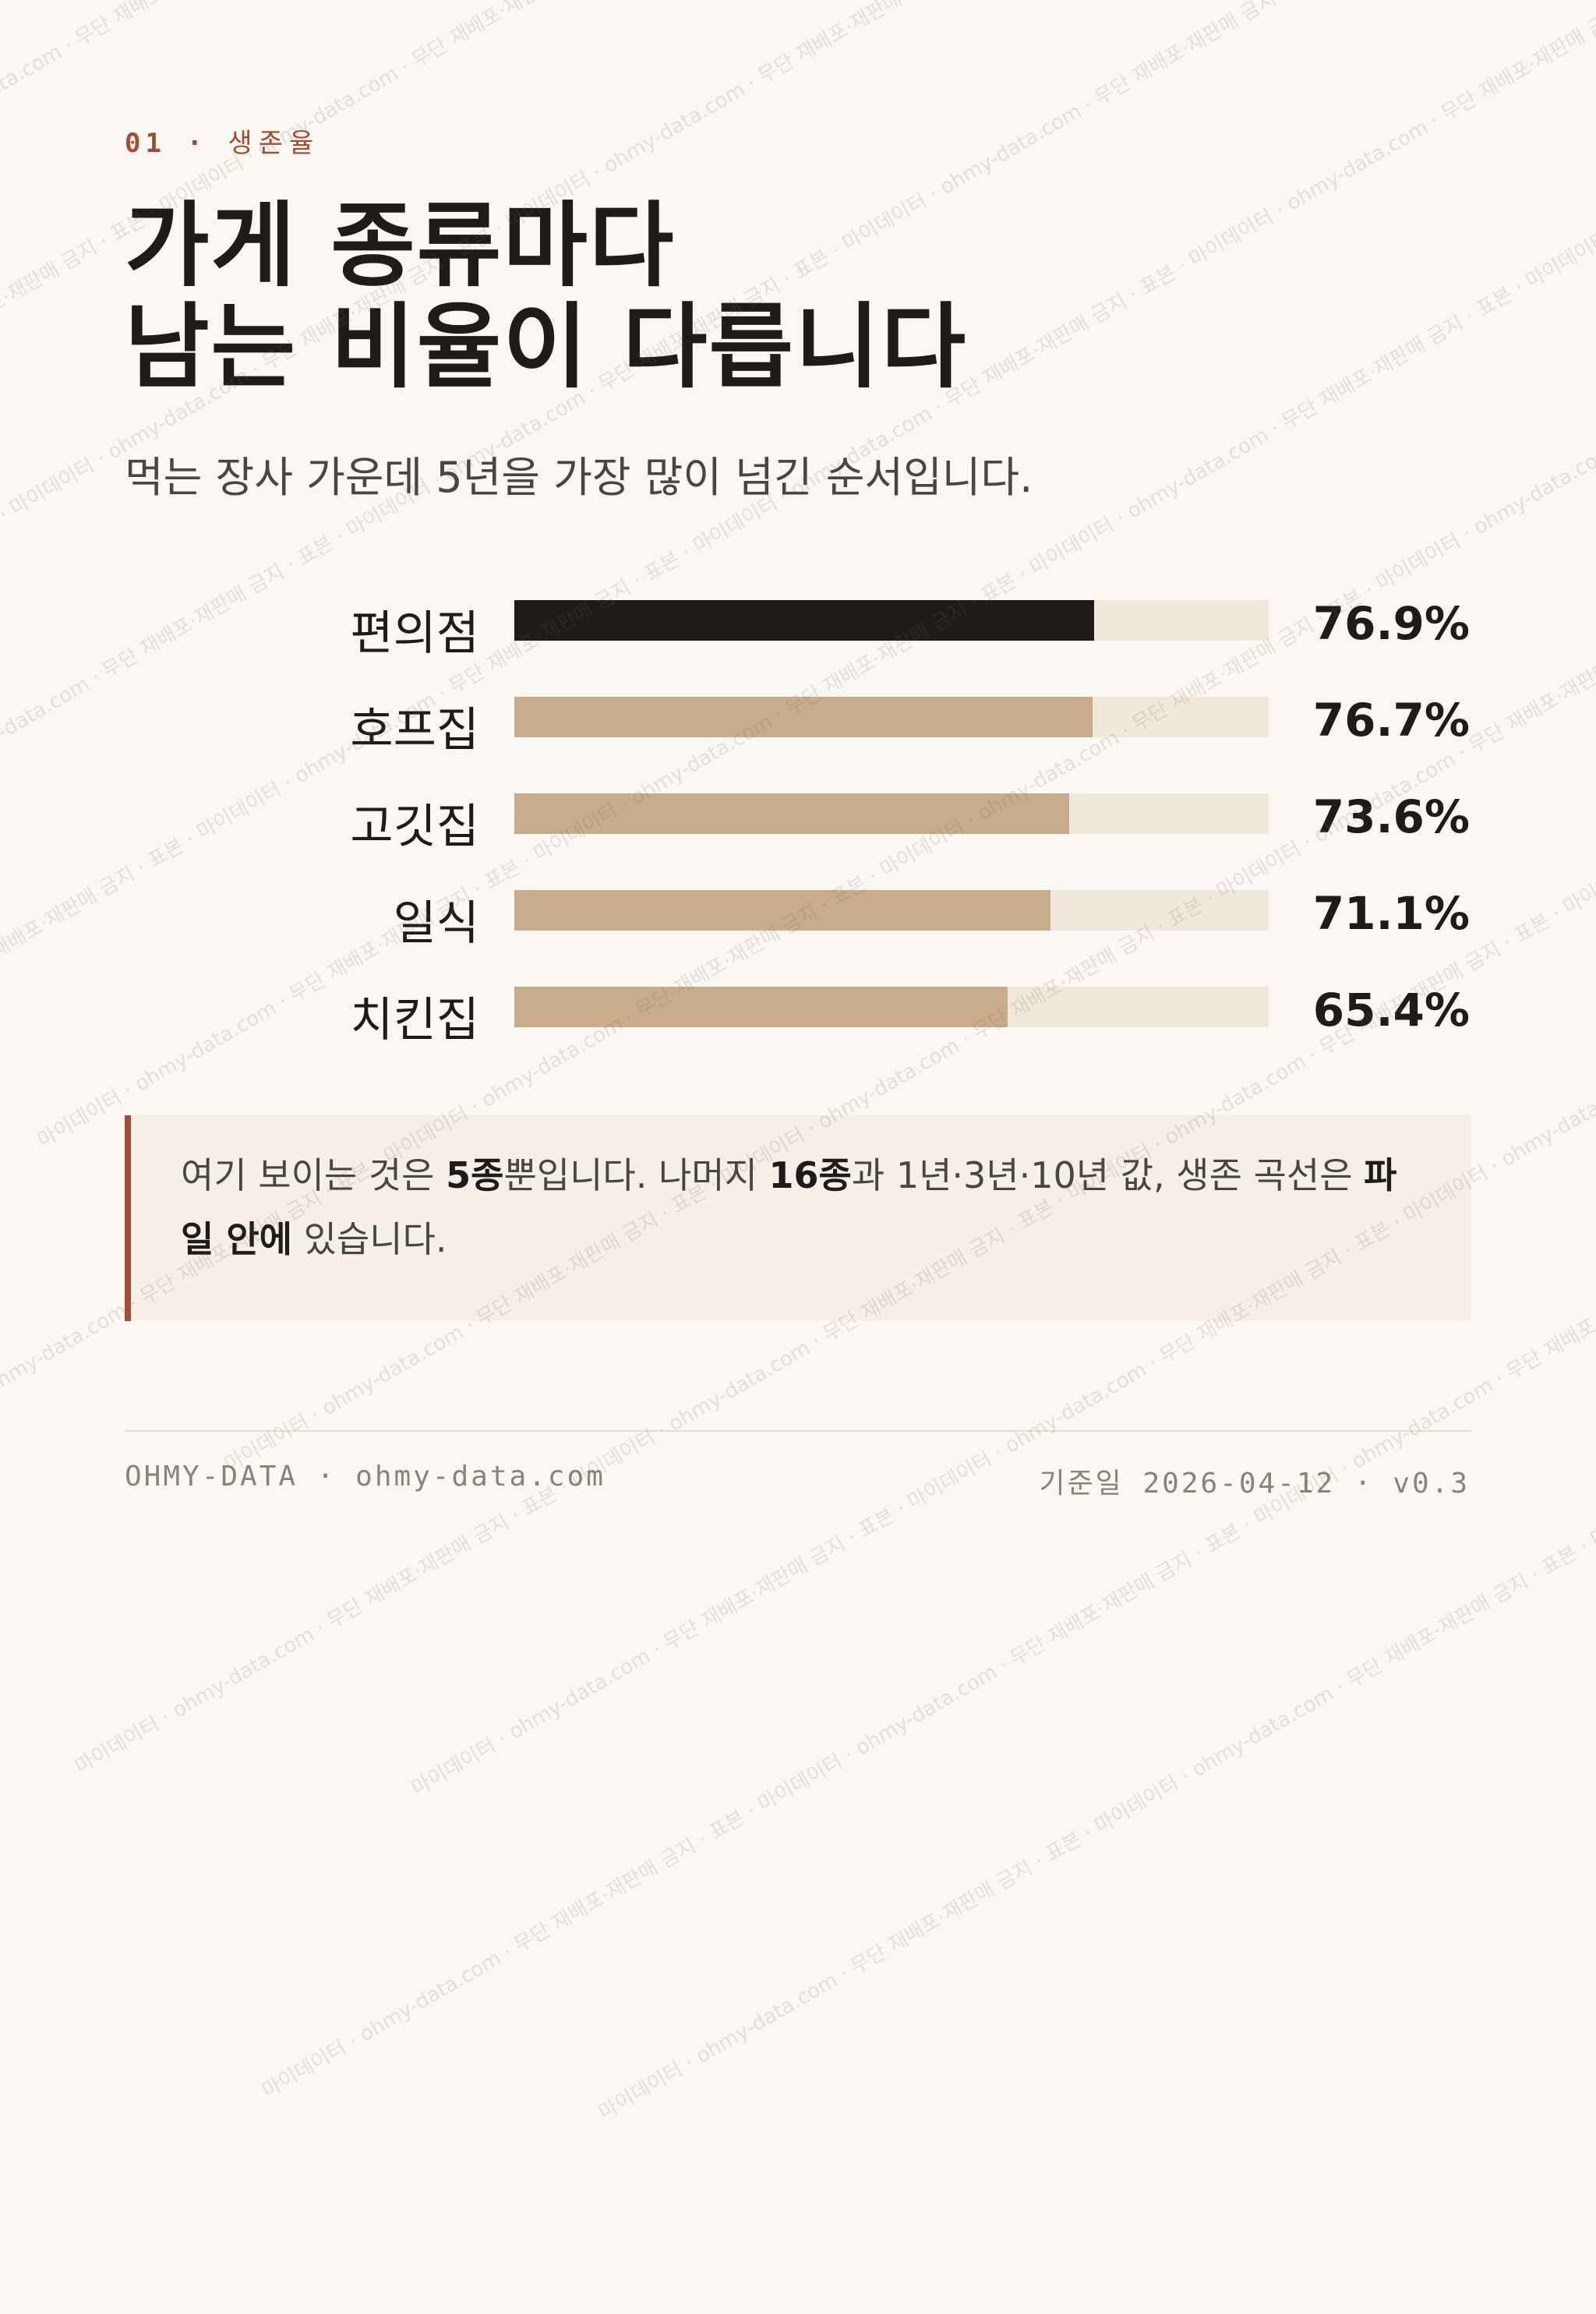  What do you see at coordinates (1108, 1175) in the screenshot?
I see `note-text-3: 과 1년·3년·10년 값, 생존 곡선은` at bounding box center [1108, 1175].